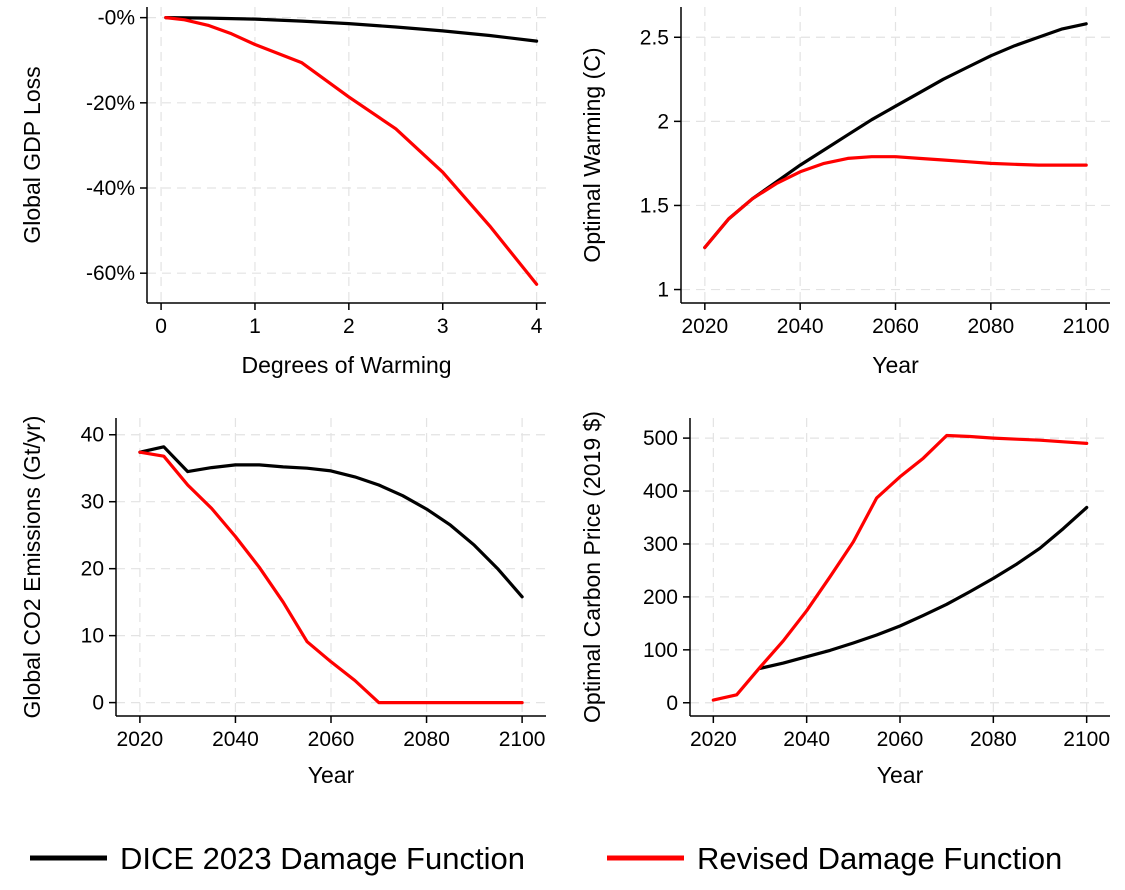 This screenshot has width=1125, height=890. Describe the element at coordinates (92, 435) in the screenshot. I see `y-tick-label: 40` at that location.